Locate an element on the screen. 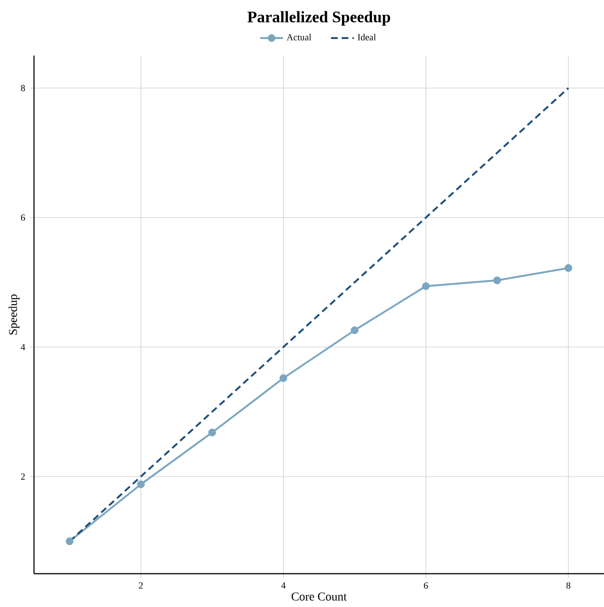  x-axis-title: Core Count is located at coordinates (319, 596).